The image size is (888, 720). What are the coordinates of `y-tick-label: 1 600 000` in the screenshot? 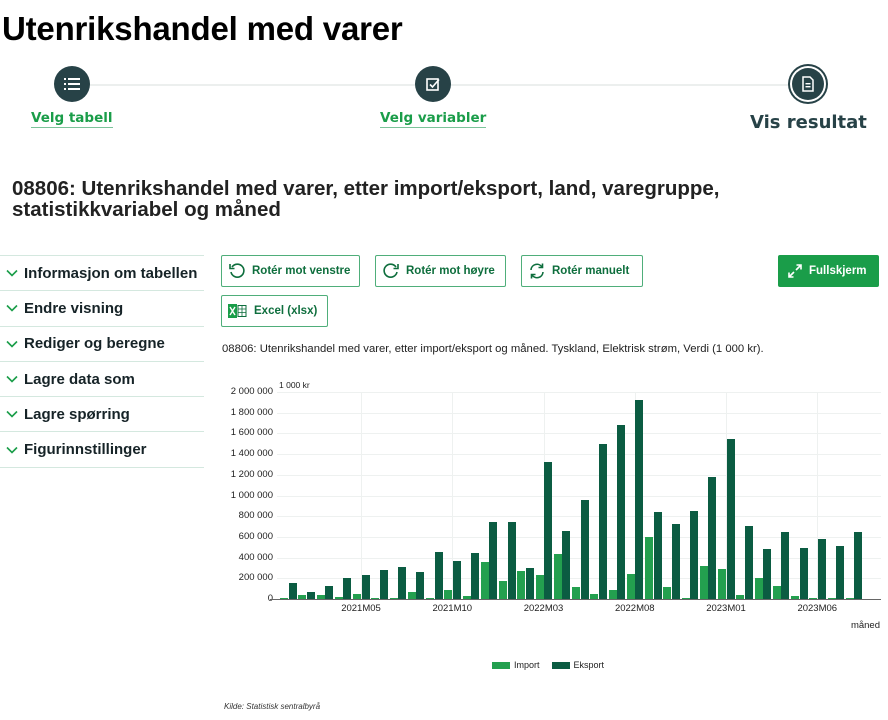 It's located at (251, 433).